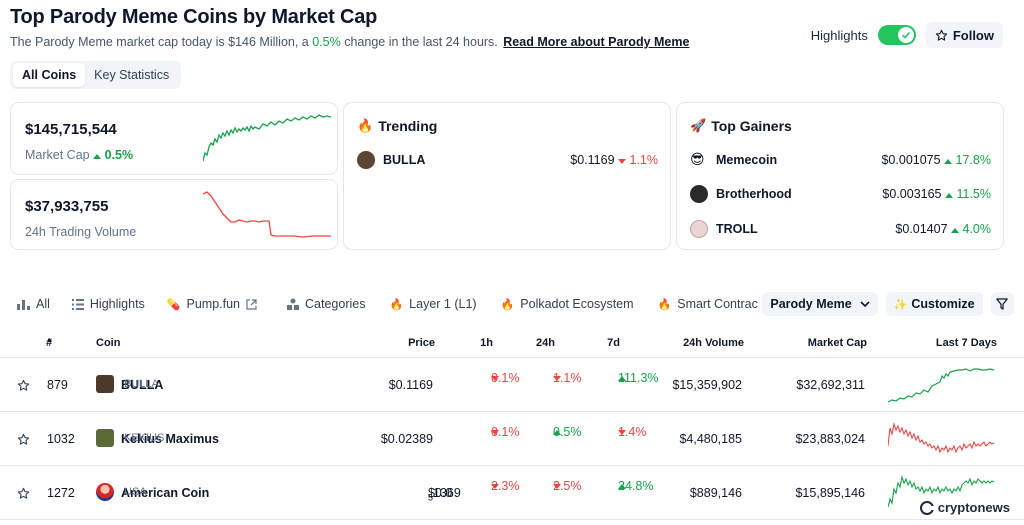 This screenshot has height=525, width=1024. I want to click on price-digits: 1369, so click(447, 493).